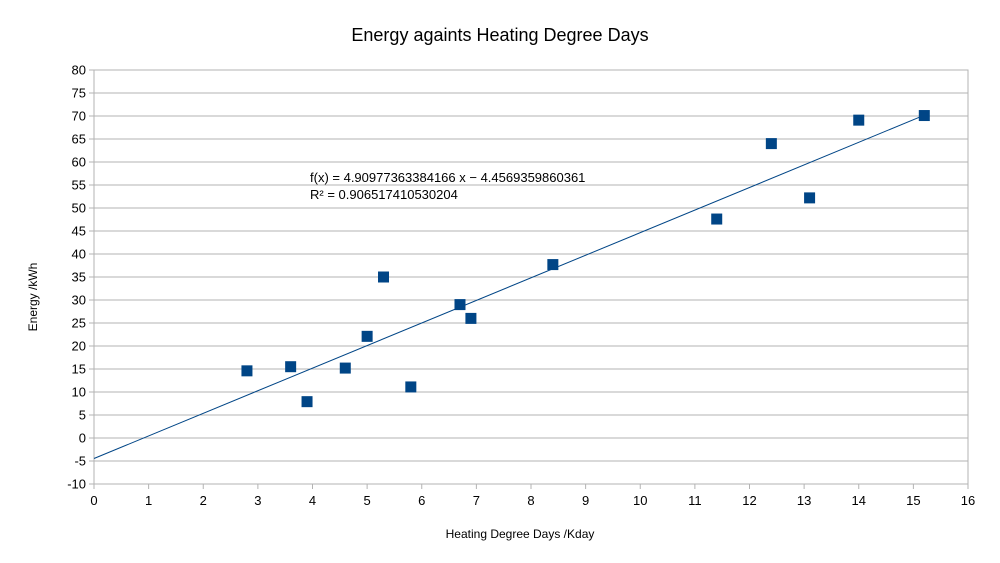 This screenshot has width=1000, height=563. I want to click on y-tick-label: 35, so click(79, 277).